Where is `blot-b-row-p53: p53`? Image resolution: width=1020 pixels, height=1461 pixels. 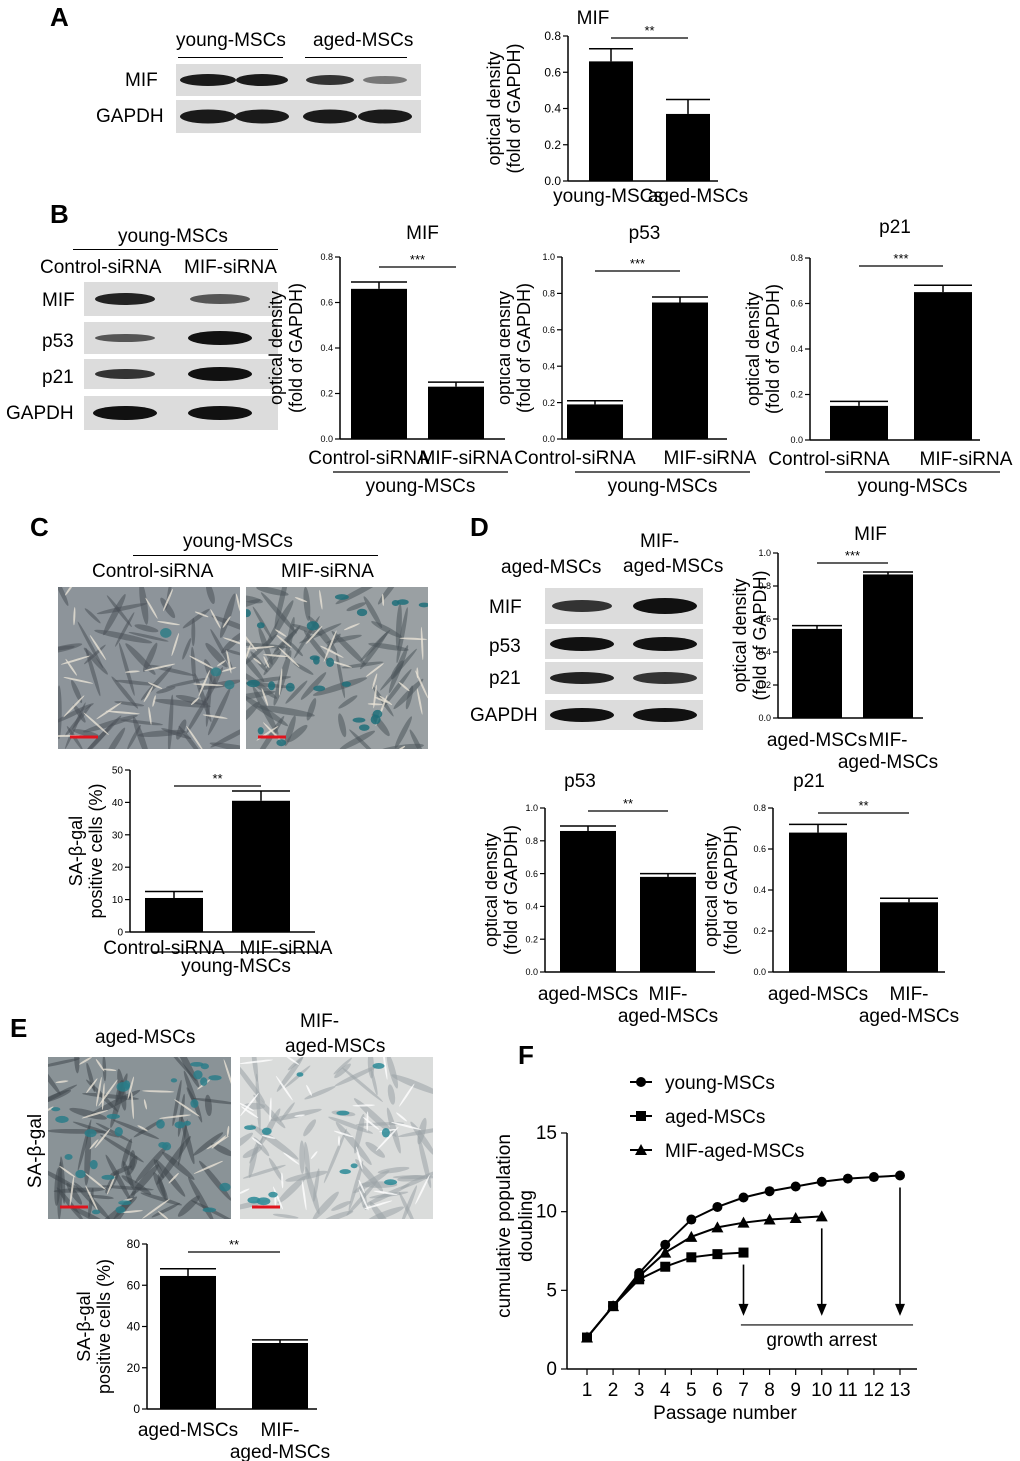 blot-b-row-p53: p53 is located at coordinates (58, 341).